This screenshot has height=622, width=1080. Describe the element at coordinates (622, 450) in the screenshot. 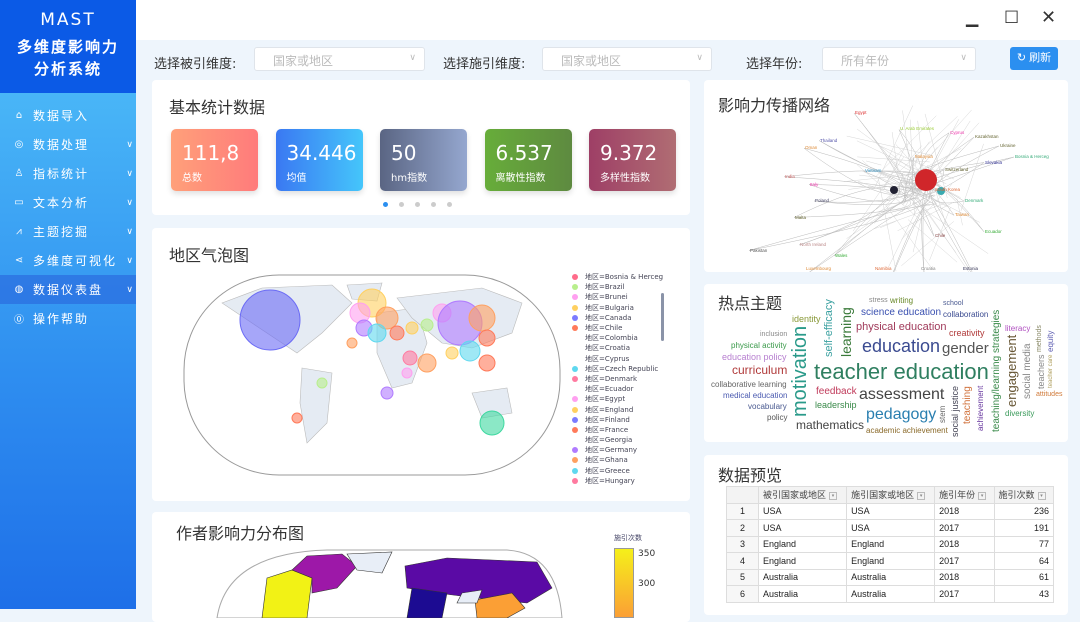

I see `legend-item: 地区=Germany` at that location.